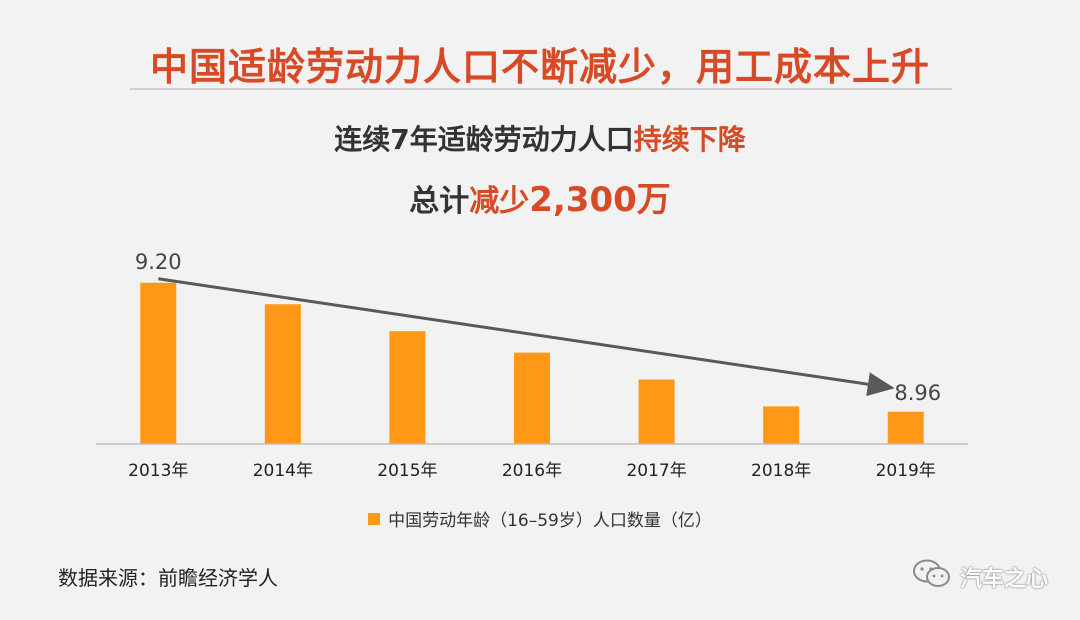  I want to click on x-tick-label: 2015年, so click(407, 471).